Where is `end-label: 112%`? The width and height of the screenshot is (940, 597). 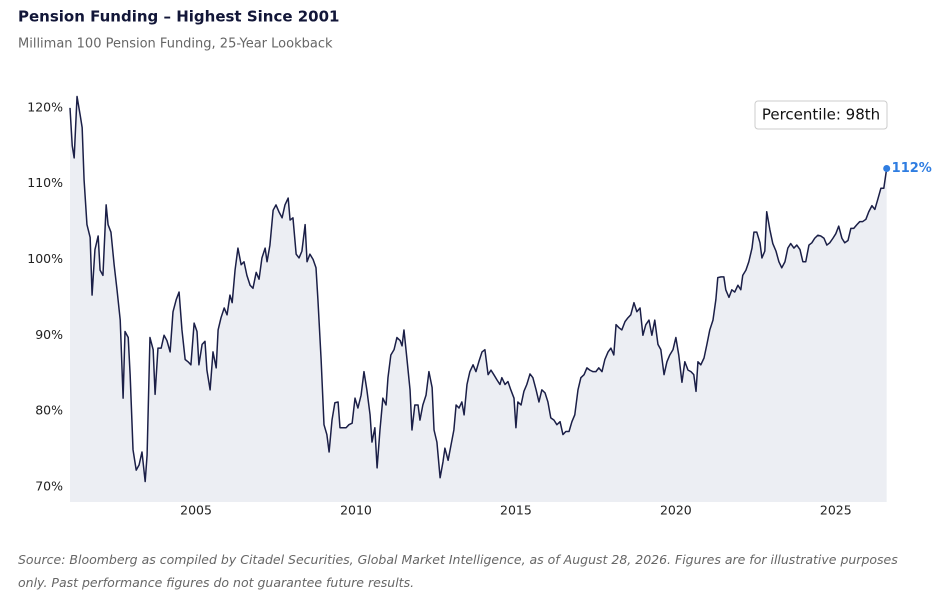
end-label: 112% is located at coordinates (912, 168).